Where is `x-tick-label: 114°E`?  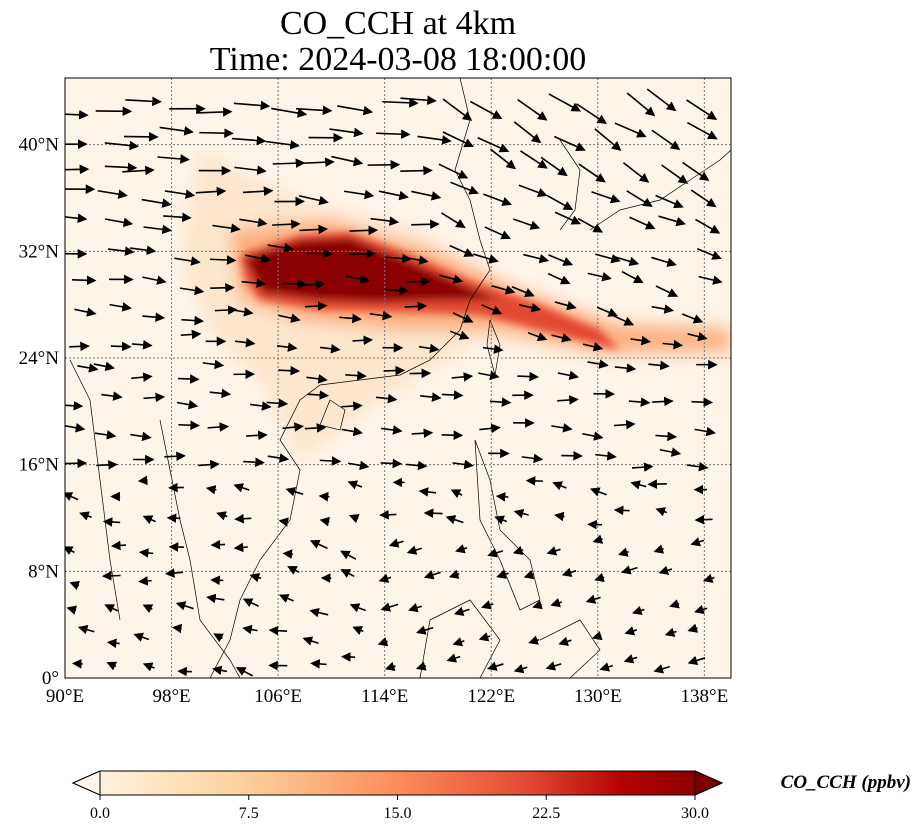 x-tick-label: 114°E is located at coordinates (384, 696).